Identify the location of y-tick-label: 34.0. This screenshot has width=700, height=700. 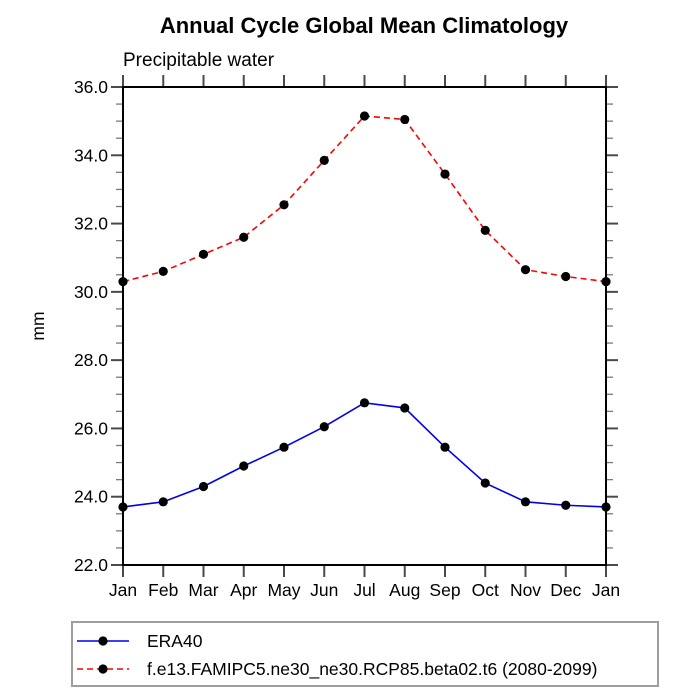
(91, 155).